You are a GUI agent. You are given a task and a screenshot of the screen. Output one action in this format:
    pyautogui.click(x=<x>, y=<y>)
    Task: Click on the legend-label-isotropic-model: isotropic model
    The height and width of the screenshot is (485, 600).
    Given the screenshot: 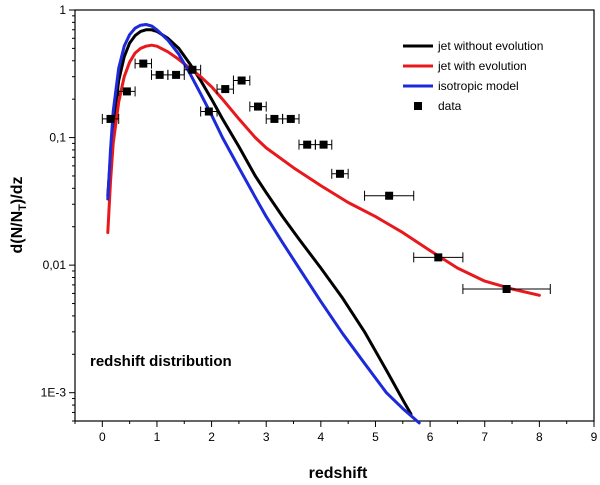 What is the action you would take?
    pyautogui.click(x=478, y=86)
    